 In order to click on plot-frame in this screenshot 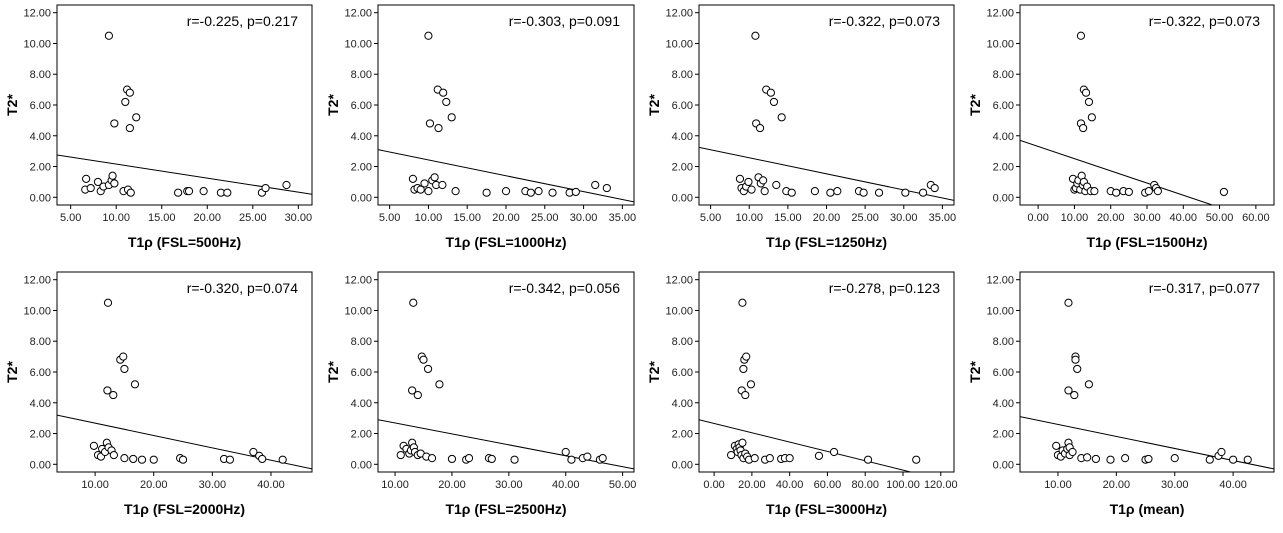, I will do `click(184, 105)`.